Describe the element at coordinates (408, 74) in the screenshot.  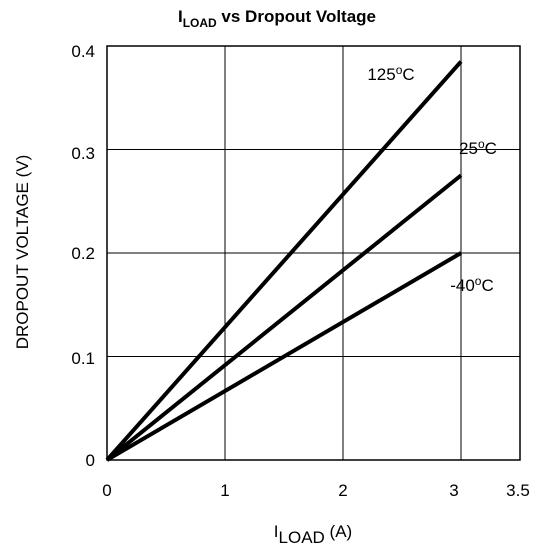
I see `series-label-125c-unit: C` at that location.